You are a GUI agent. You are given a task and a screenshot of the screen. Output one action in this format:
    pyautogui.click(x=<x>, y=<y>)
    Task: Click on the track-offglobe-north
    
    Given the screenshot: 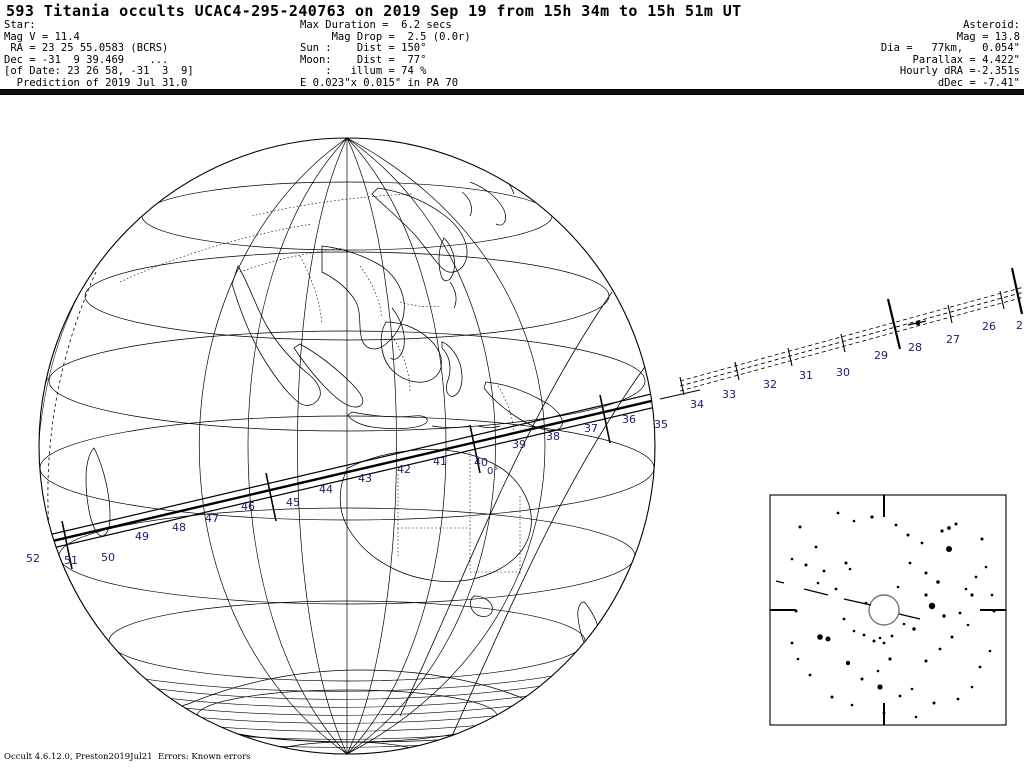 What is the action you would take?
    pyautogui.click(x=851, y=334)
    